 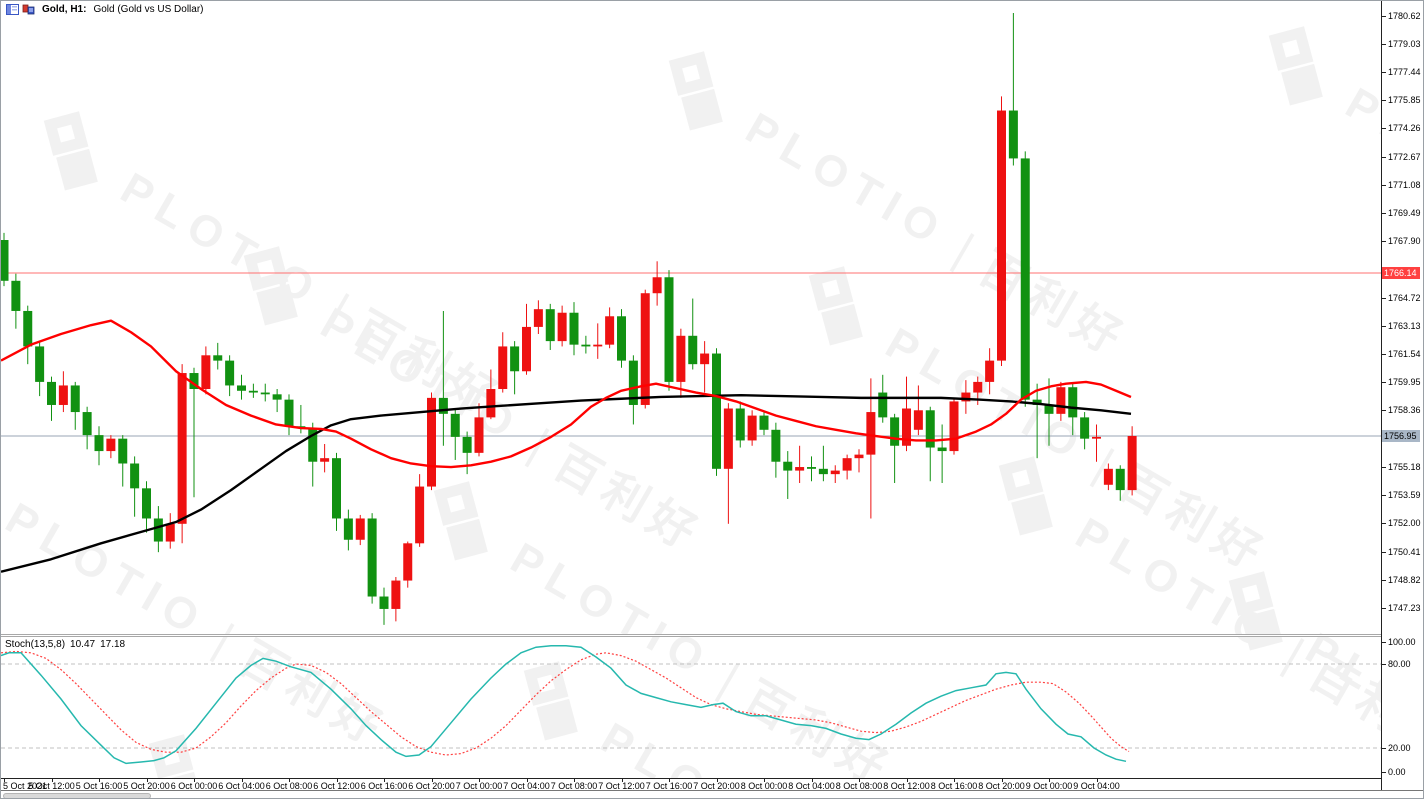 I want to click on plotio-watermark: PLOTIO|百利好, so click(x=1195, y=612).